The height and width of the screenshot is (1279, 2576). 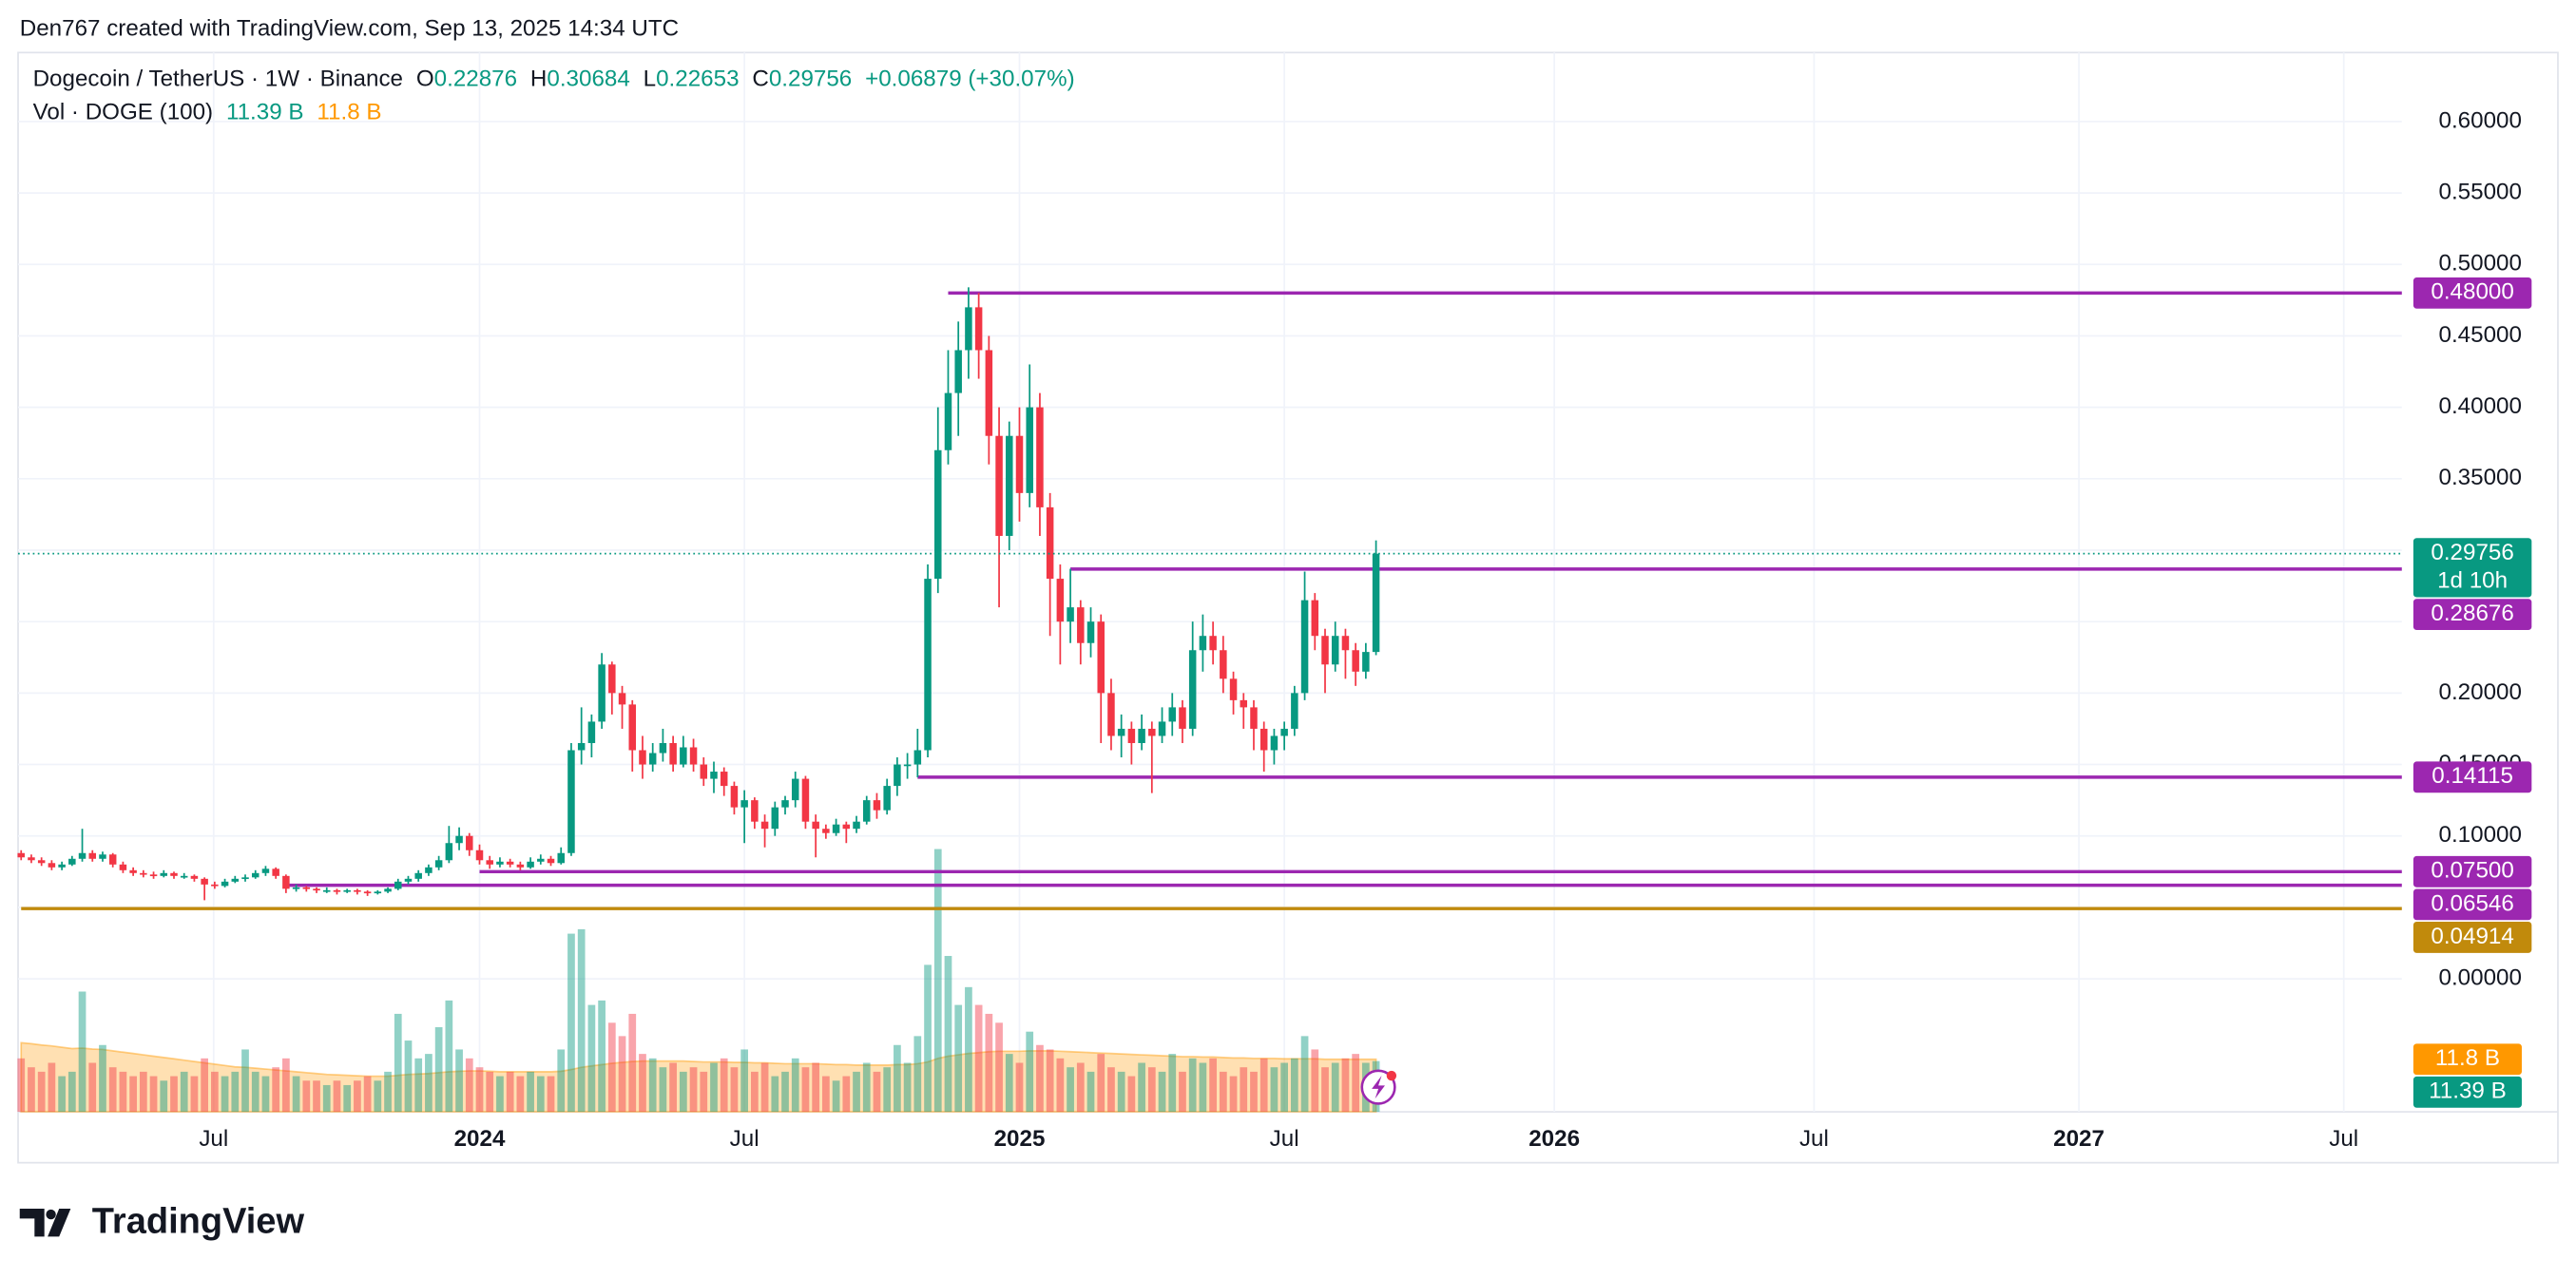 I want to click on y-tick-label: 0.20000, so click(x=2481, y=692).